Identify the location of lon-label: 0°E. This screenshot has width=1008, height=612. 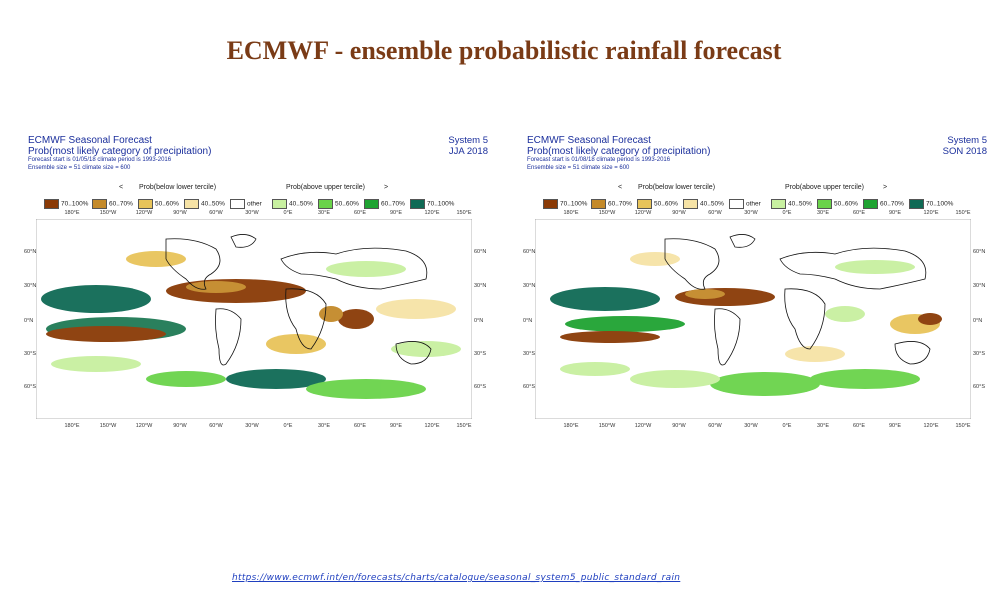
(288, 213).